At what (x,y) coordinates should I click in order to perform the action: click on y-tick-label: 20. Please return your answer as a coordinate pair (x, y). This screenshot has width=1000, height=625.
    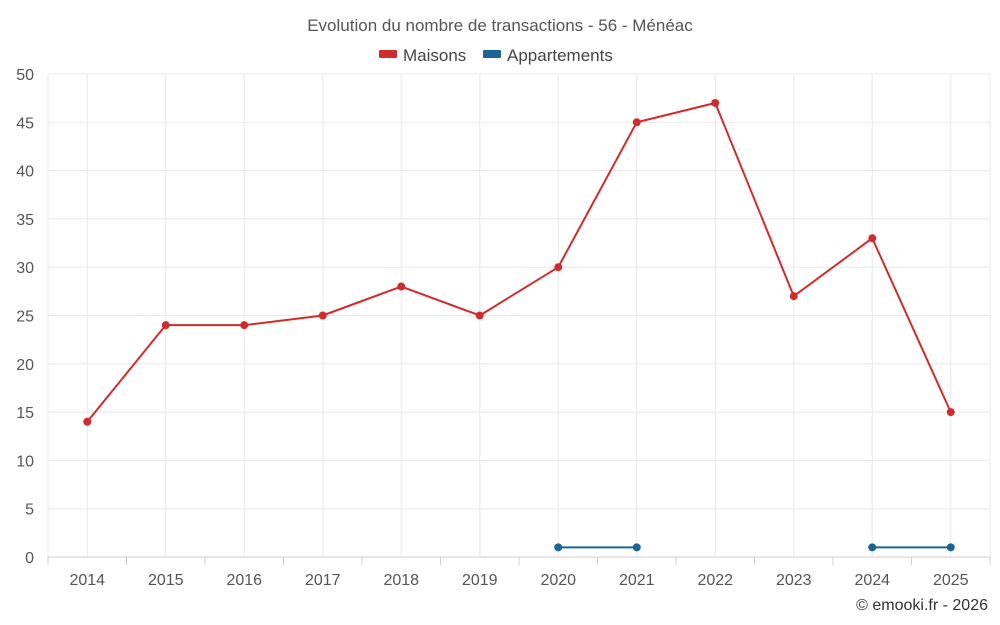
    Looking at the image, I should click on (25, 365).